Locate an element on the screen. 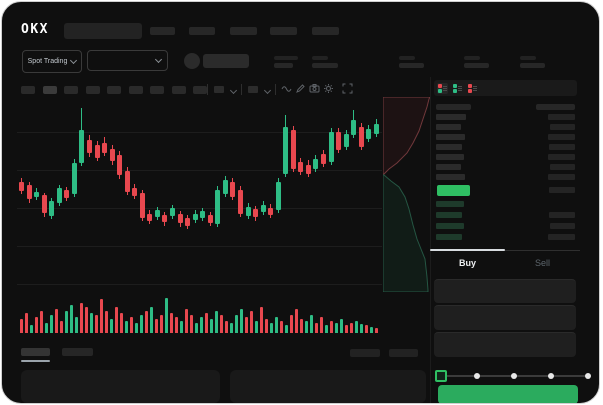 This screenshot has height=405, width=603. tab-buy: Buy is located at coordinates (467, 263).